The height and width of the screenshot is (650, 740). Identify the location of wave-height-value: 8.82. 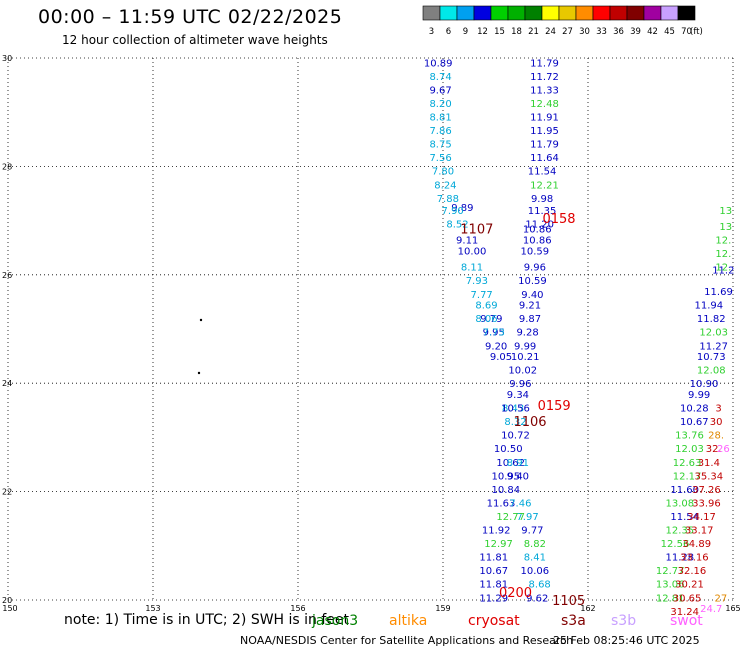
(535, 544).